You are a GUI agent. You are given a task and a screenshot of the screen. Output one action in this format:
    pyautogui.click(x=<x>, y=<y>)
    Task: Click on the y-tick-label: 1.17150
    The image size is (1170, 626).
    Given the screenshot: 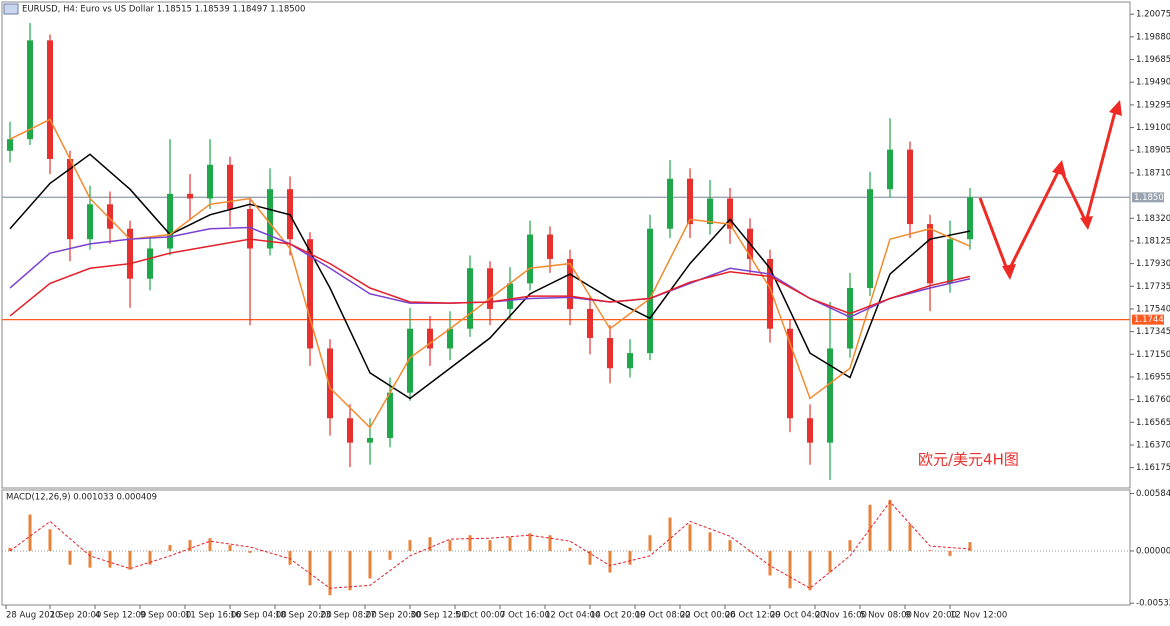 What is the action you would take?
    pyautogui.click(x=1153, y=355)
    